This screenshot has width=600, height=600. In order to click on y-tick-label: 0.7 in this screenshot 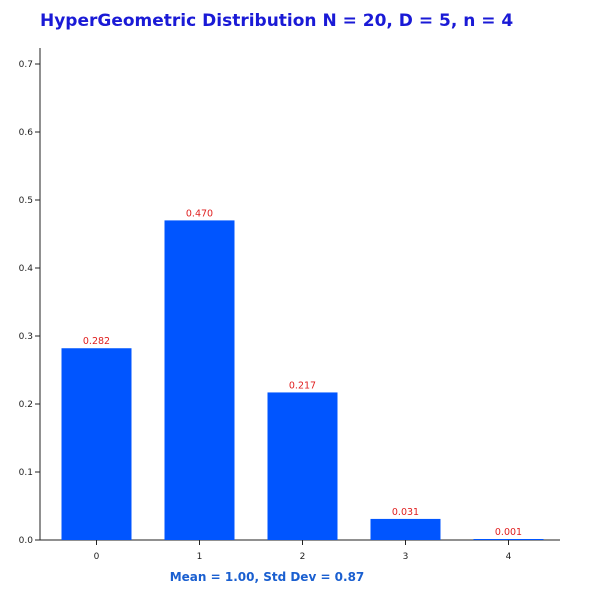, I will do `click(26, 65)`.